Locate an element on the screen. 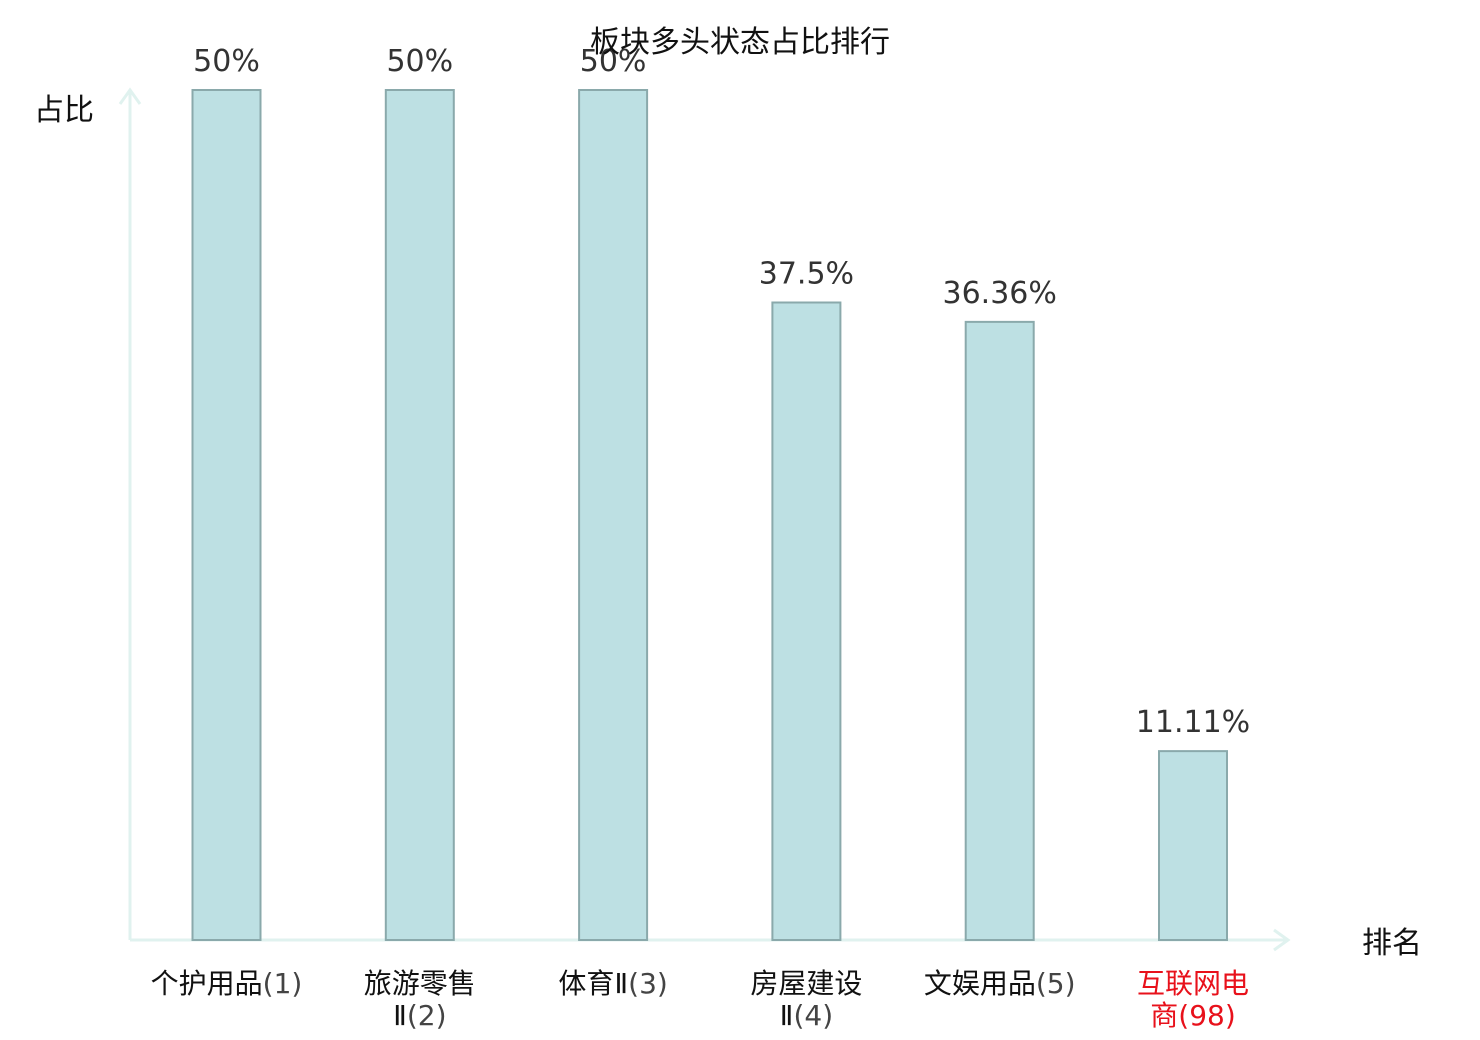 The width and height of the screenshot is (1480, 1040). x-tick-rank: (4) is located at coordinates (813, 1015).